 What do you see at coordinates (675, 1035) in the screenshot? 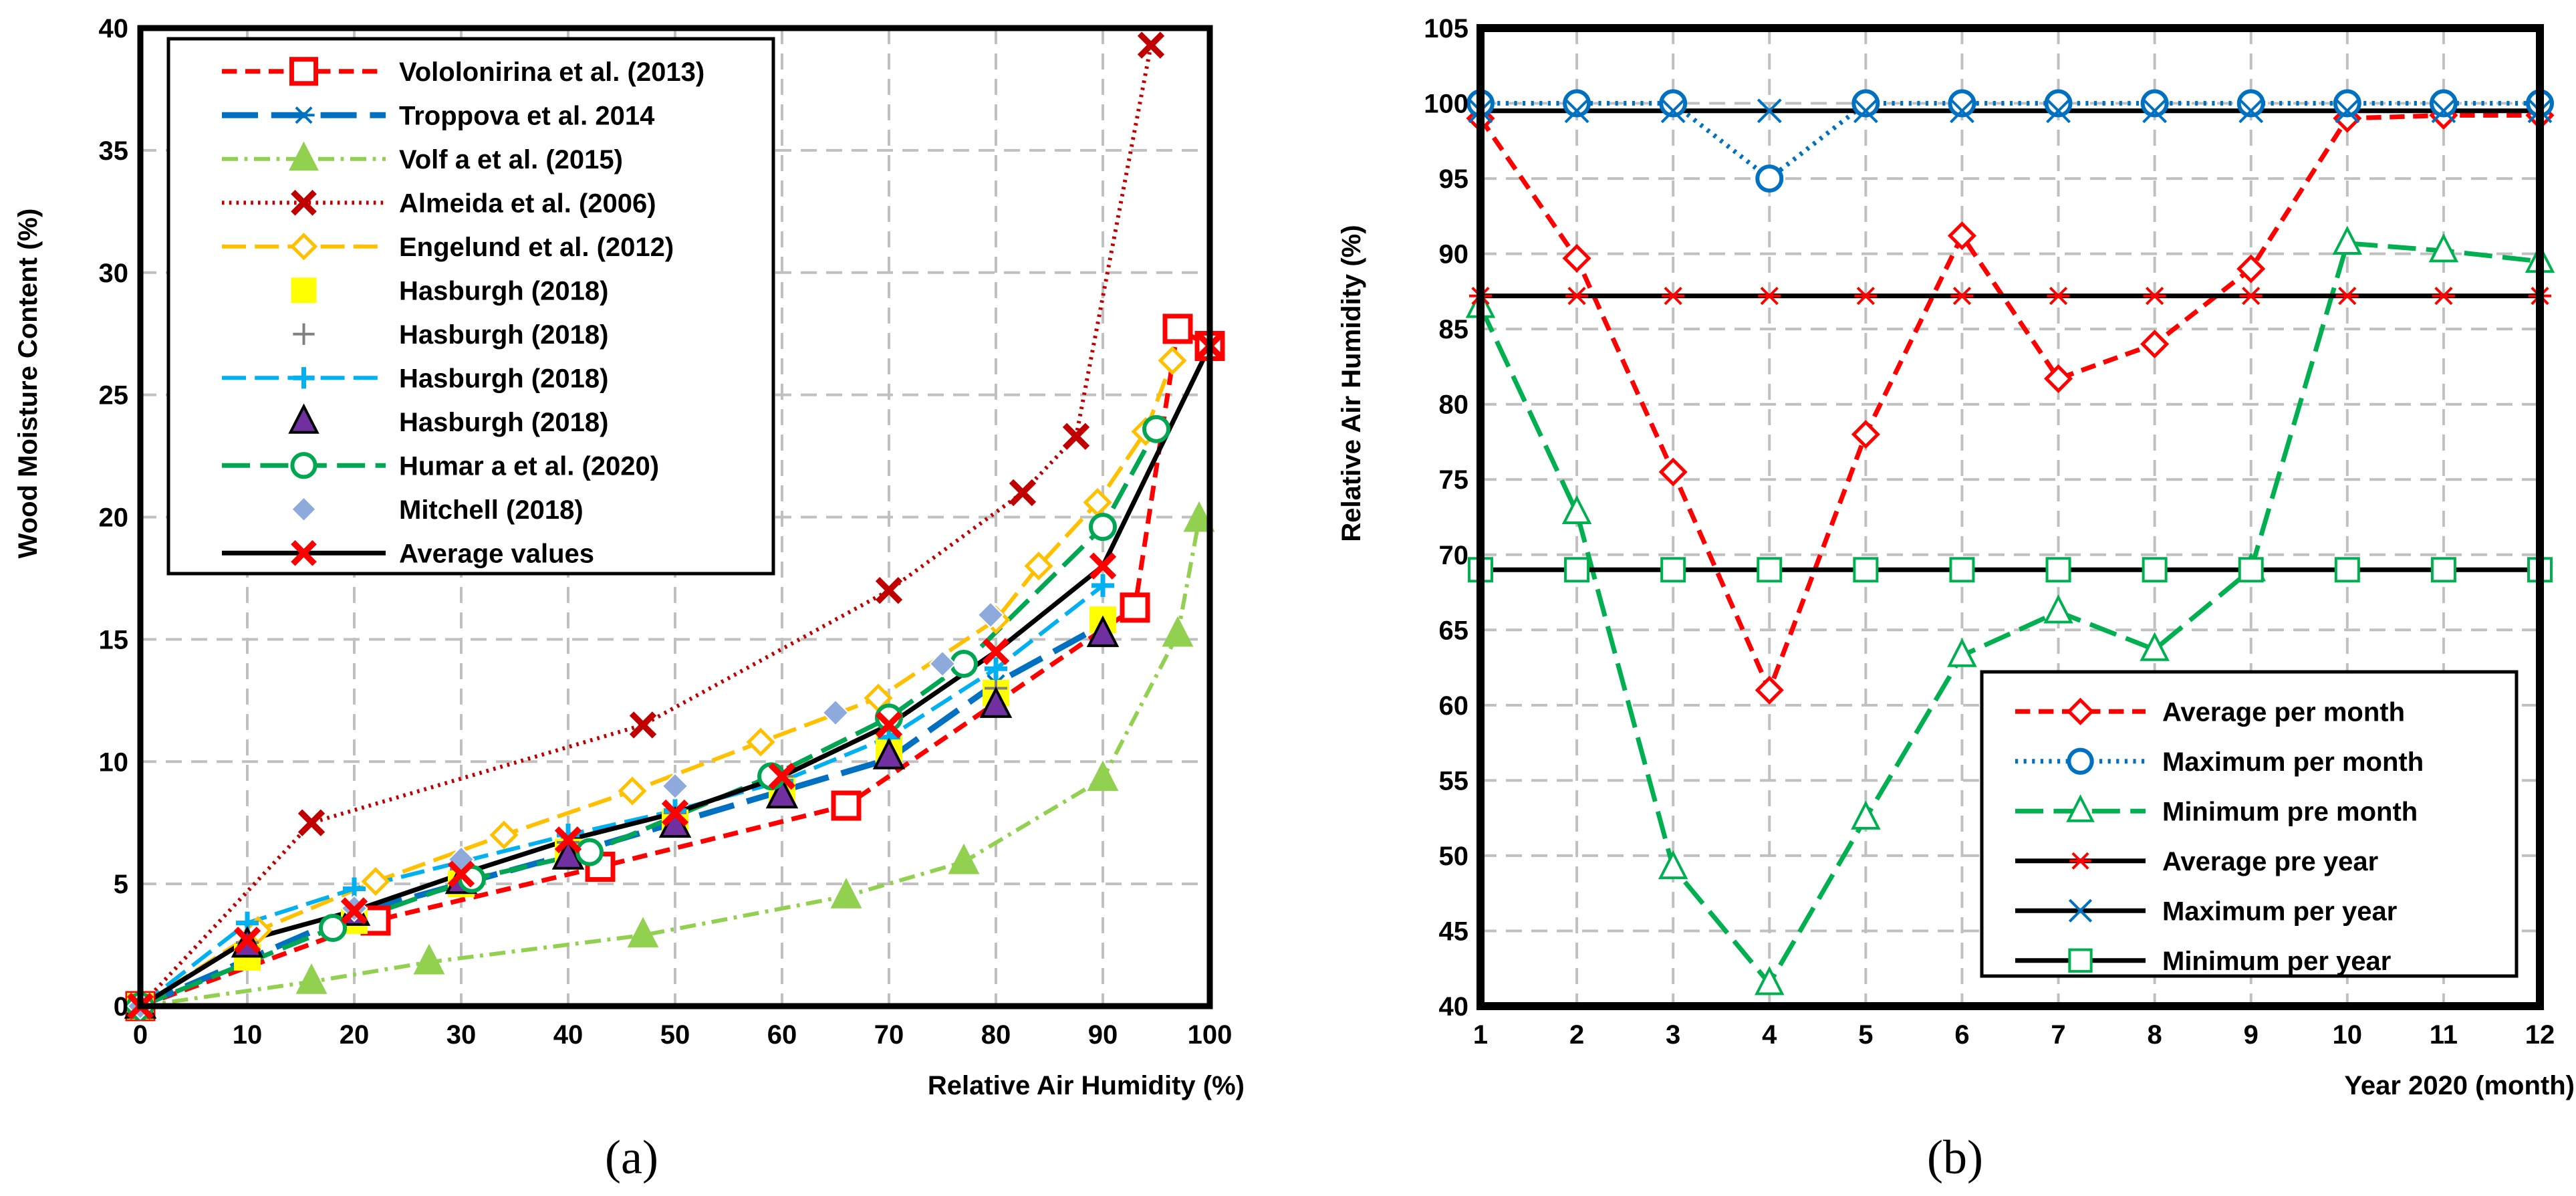
I see `x-tick-label: 50` at bounding box center [675, 1035].